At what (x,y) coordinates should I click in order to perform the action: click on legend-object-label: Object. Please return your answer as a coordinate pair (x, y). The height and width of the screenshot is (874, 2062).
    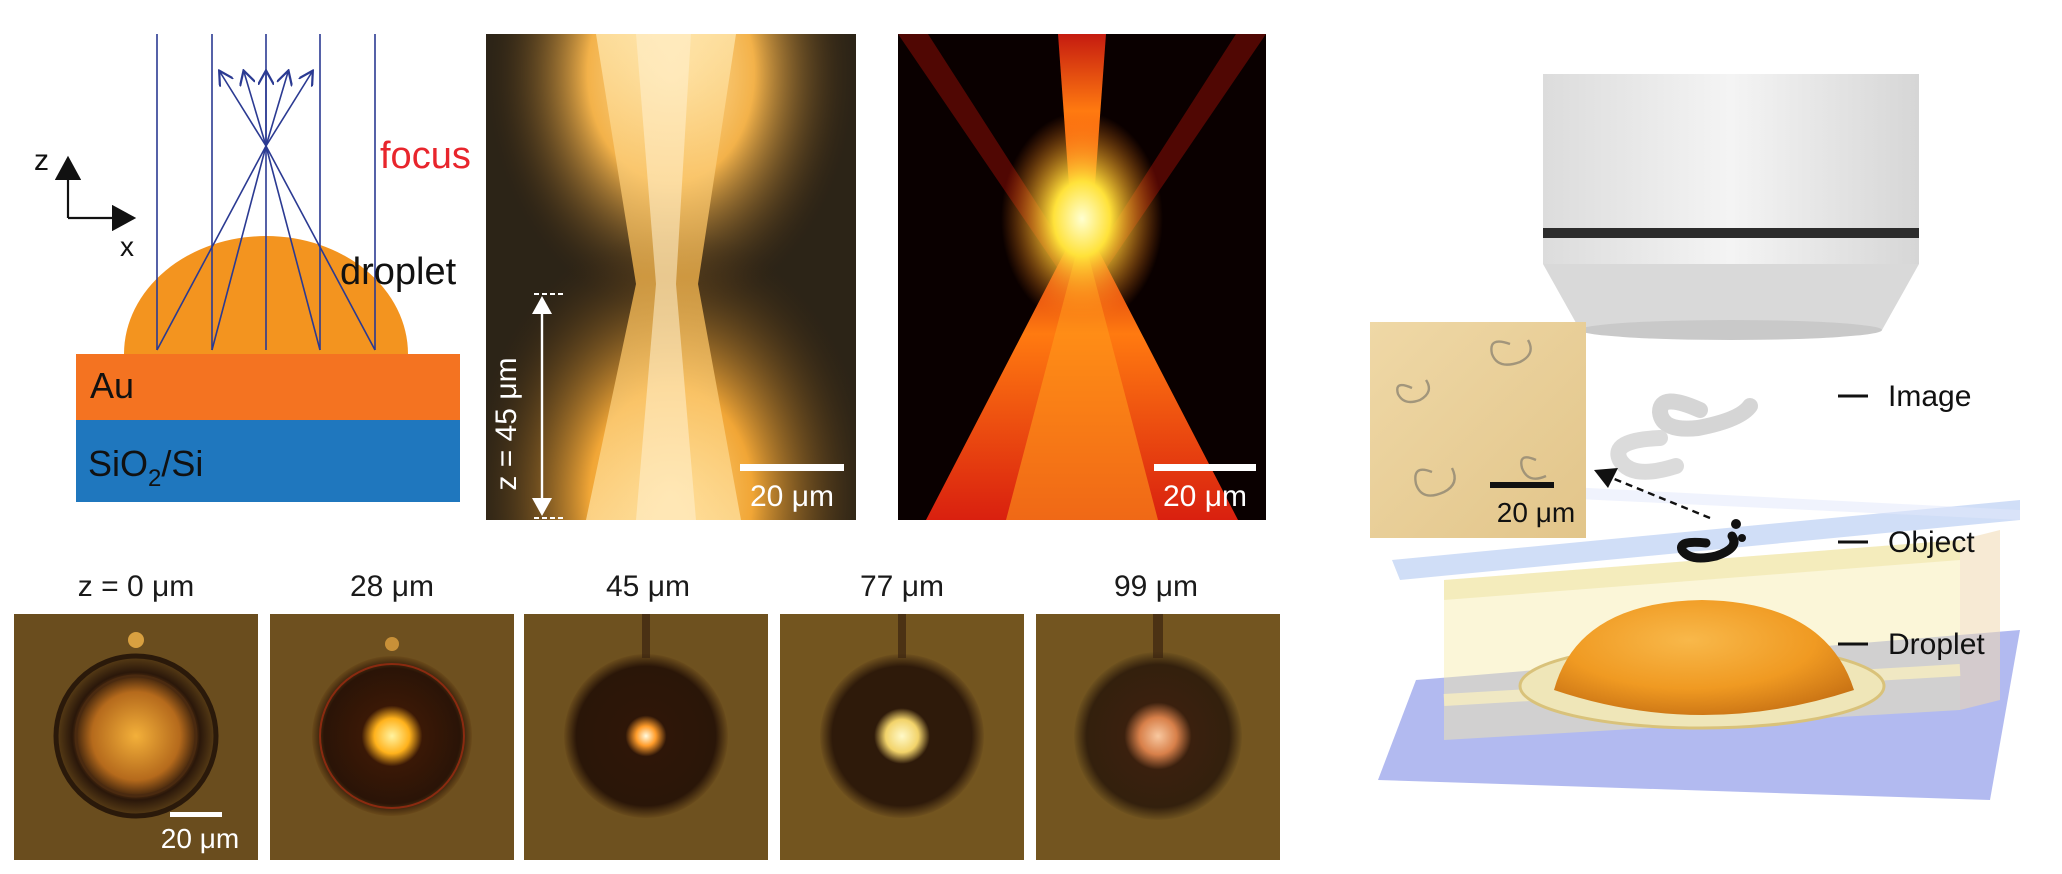
    Looking at the image, I should click on (1931, 542).